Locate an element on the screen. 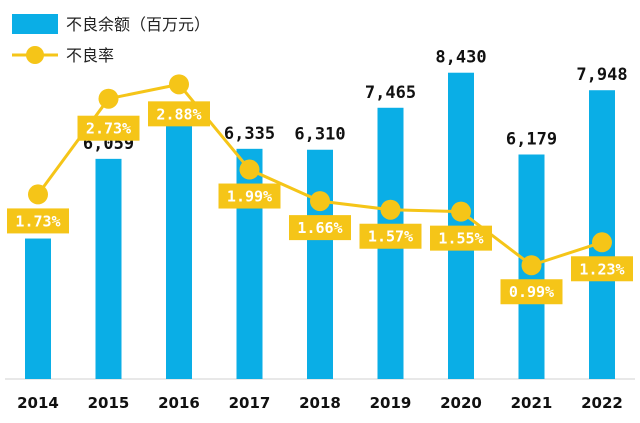 This screenshot has height=423, width=640. rate-label: 1.66% is located at coordinates (320, 228).